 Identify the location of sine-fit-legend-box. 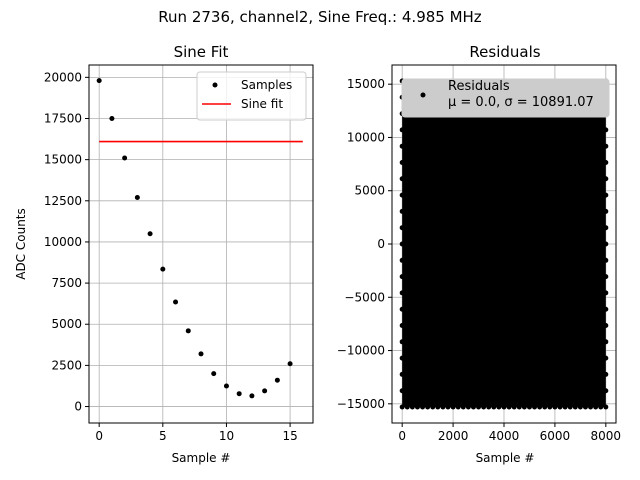
(251, 96).